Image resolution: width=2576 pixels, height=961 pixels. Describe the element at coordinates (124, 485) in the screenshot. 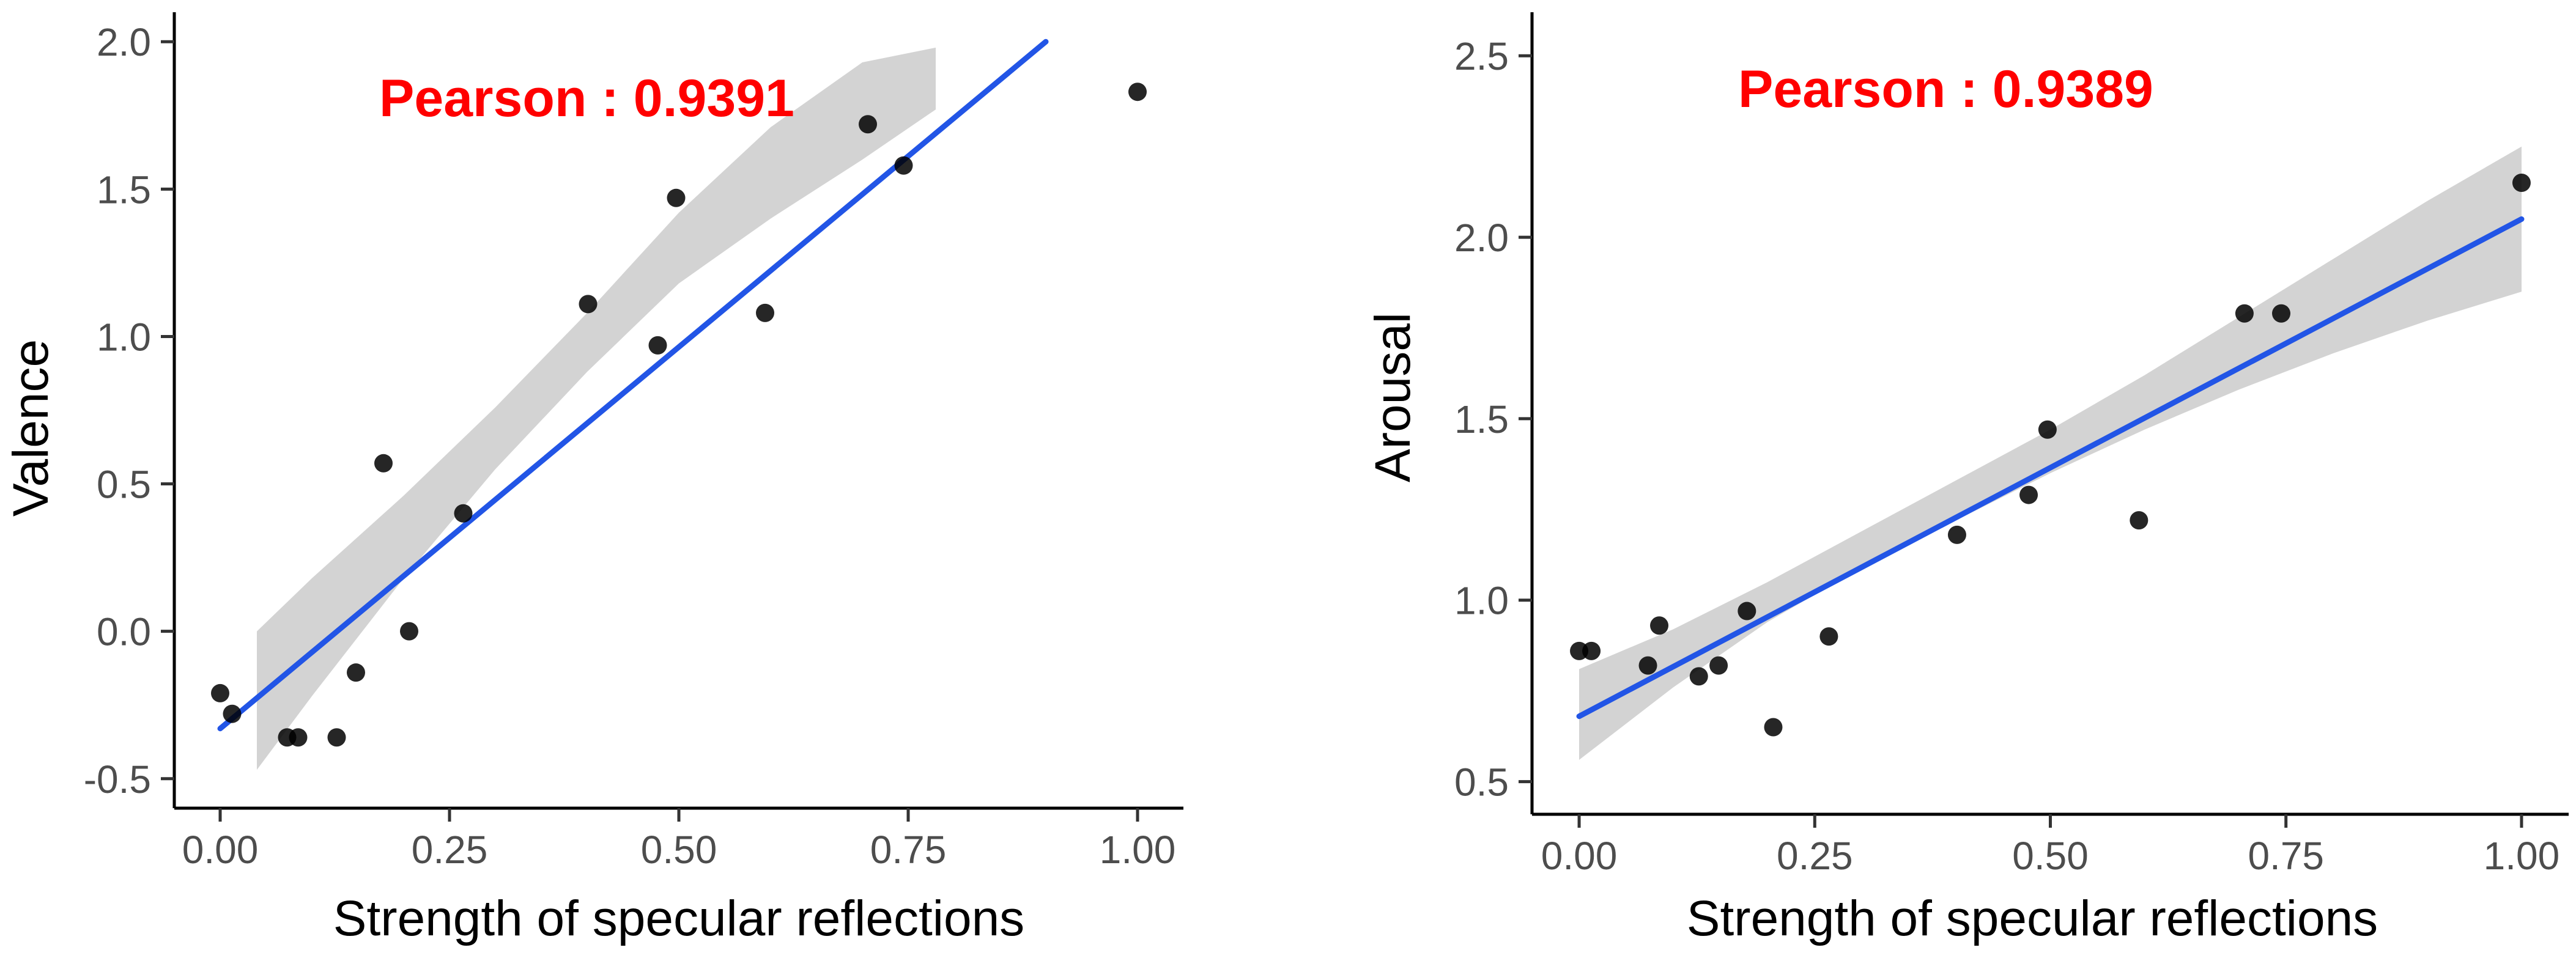

I see `valence-y-tick-label-2: 0.5` at that location.